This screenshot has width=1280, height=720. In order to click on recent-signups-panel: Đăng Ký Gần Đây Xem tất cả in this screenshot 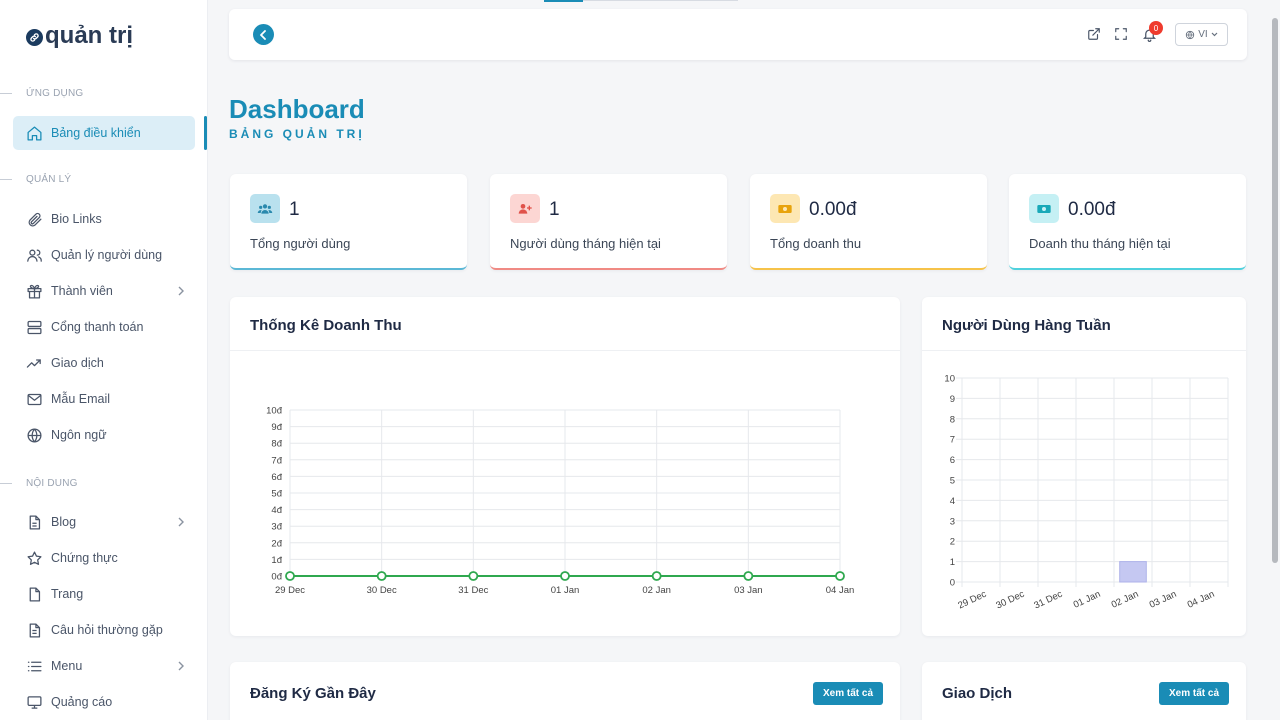, I will do `click(565, 691)`.